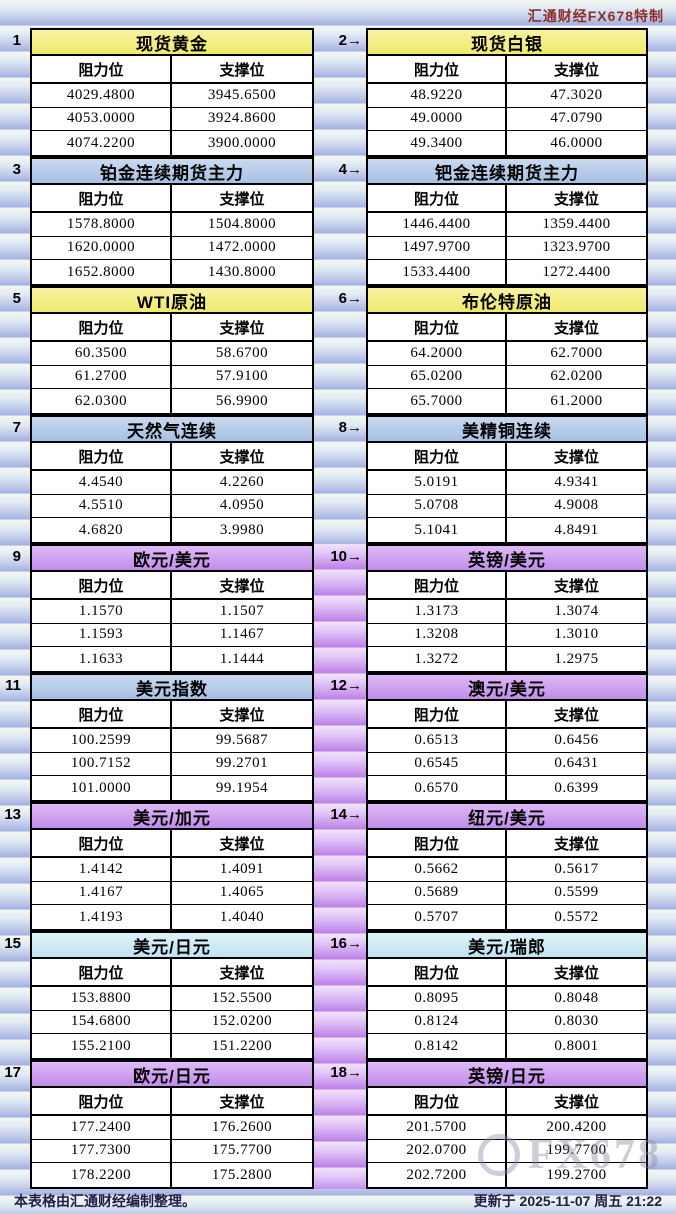 The height and width of the screenshot is (1214, 676). I want to click on section-number-label: 15, so click(12, 943).